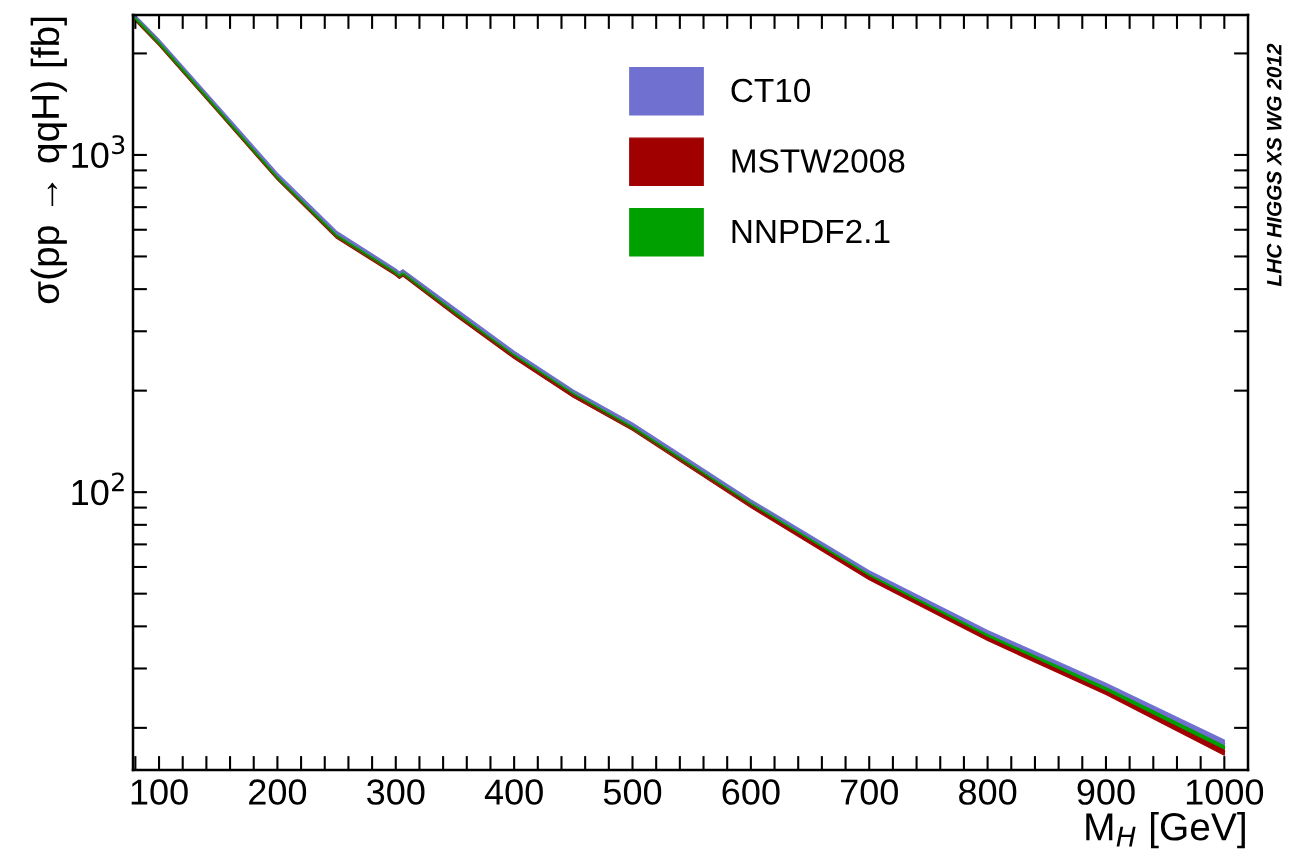 The width and height of the screenshot is (1309, 860). I want to click on x-tick-label: 200, so click(278, 792).